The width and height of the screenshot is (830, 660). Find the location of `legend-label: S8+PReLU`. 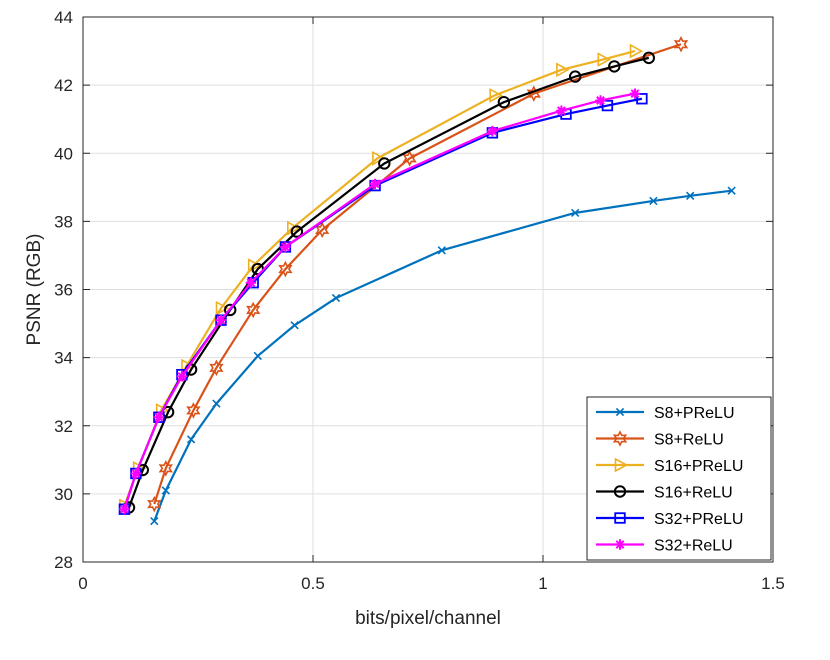

legend-label: S8+PReLU is located at coordinates (694, 413).